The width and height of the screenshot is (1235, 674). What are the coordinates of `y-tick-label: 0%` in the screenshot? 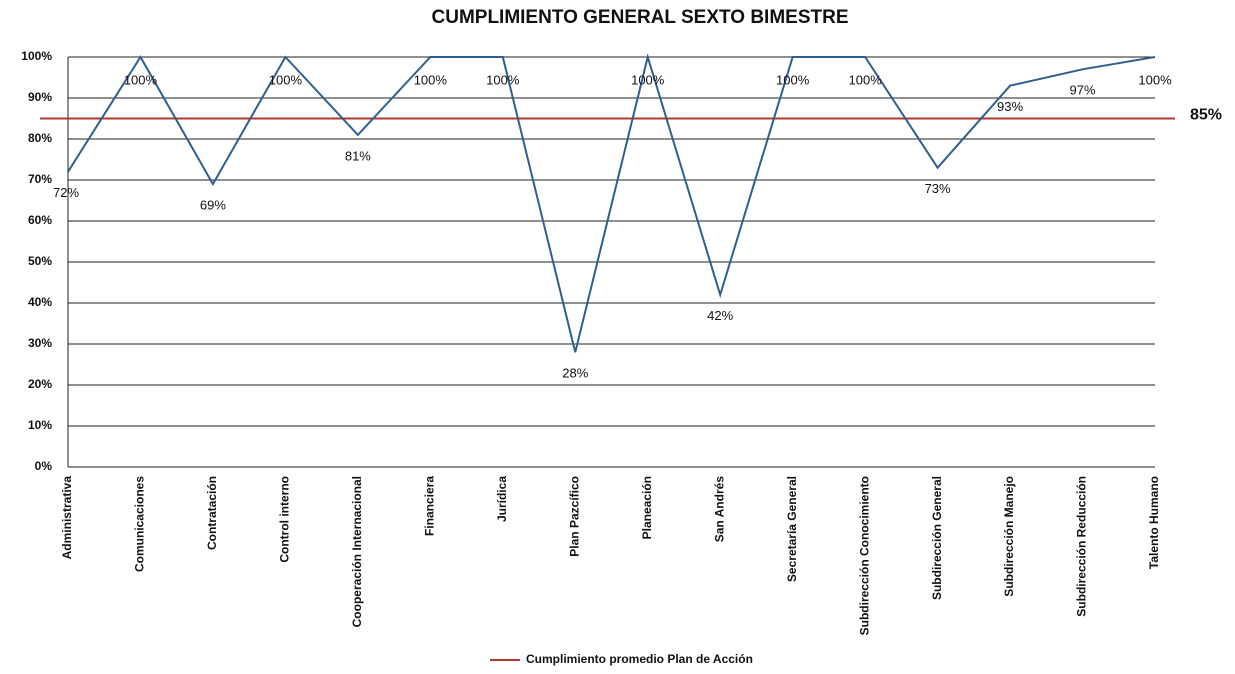 It's located at (44, 466).